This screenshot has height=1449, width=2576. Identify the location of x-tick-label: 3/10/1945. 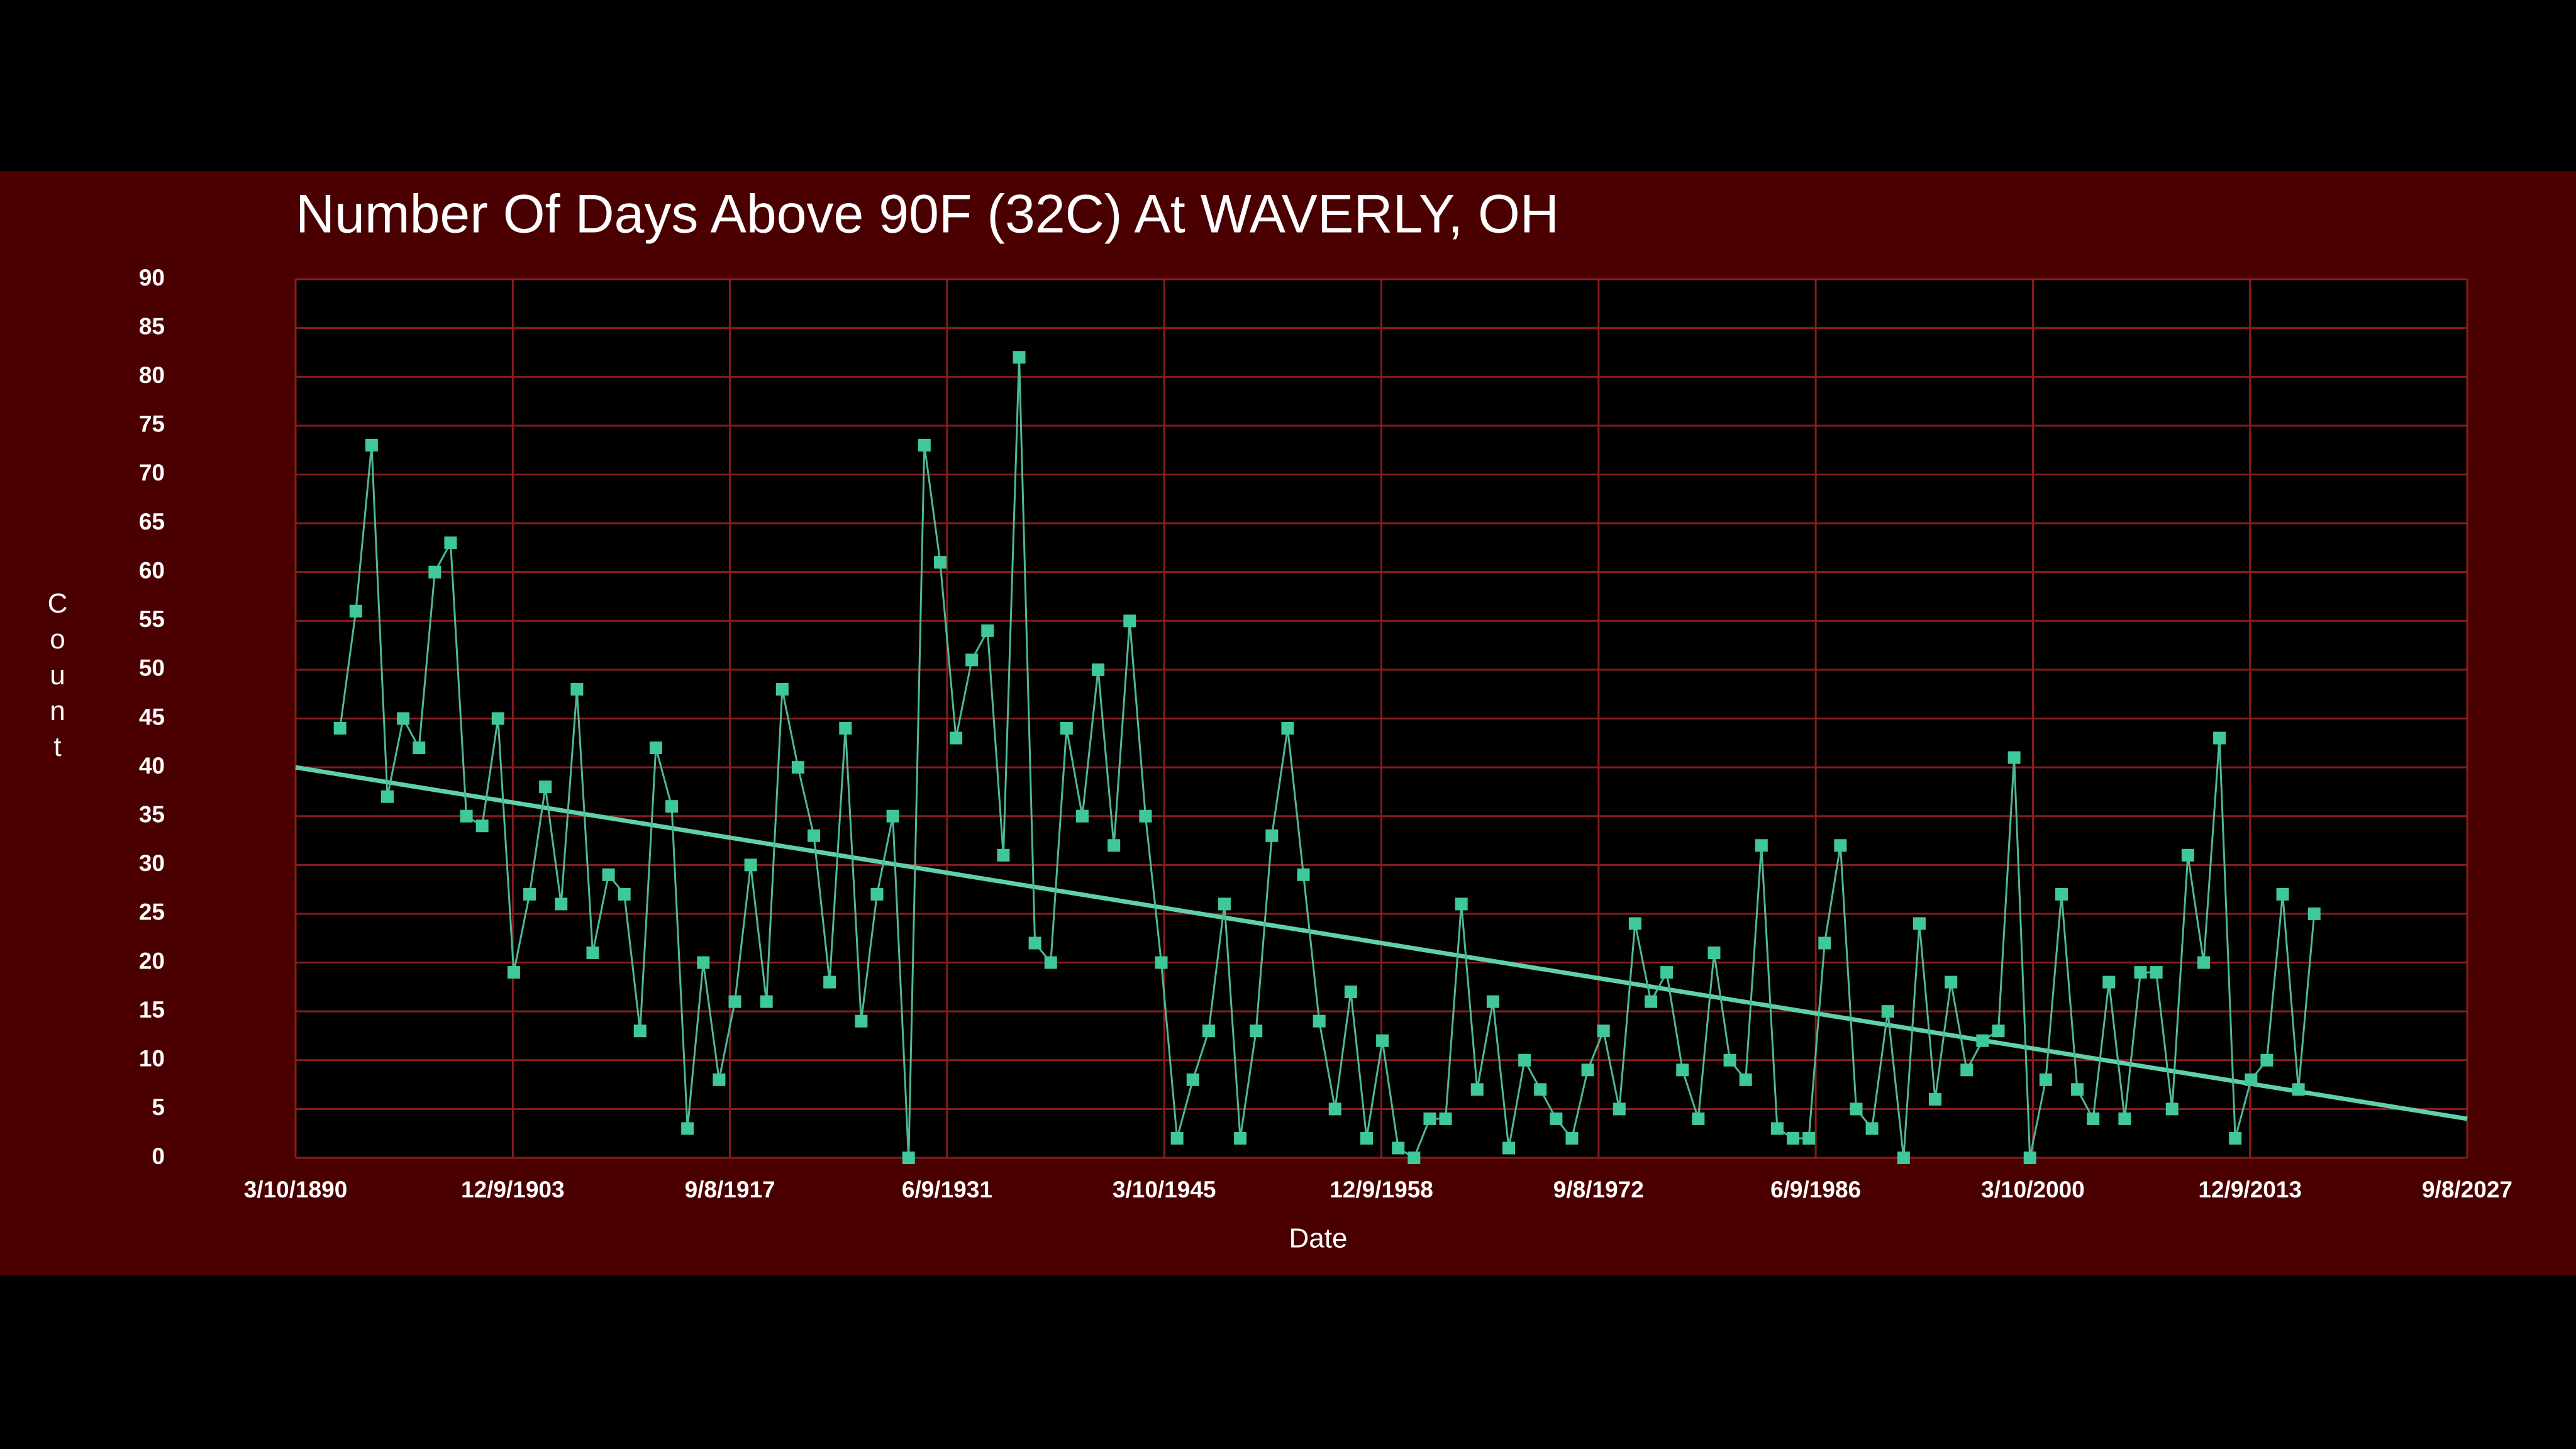
(1164, 1189).